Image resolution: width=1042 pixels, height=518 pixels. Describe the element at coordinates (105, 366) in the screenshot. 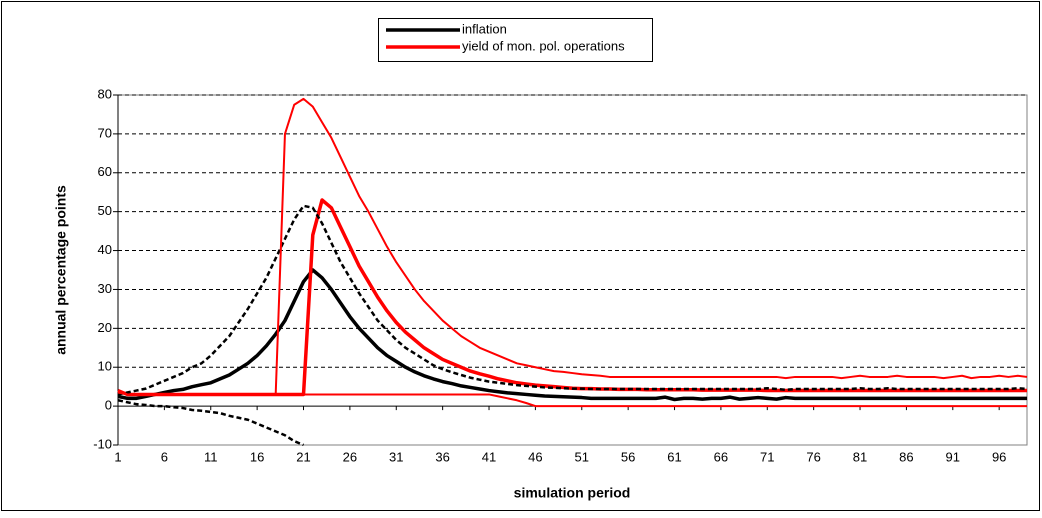

I see `y-tick-label: 10` at that location.